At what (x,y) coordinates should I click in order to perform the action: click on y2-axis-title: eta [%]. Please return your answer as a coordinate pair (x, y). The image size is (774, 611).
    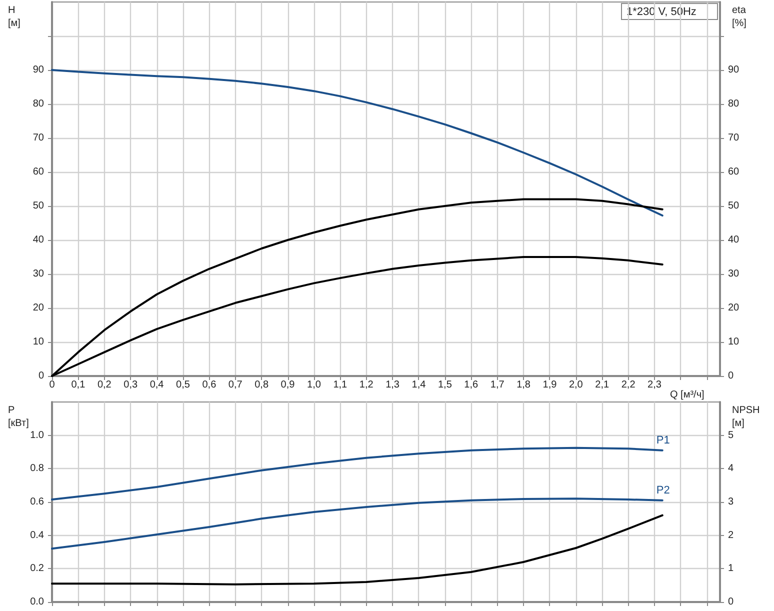
    Looking at the image, I should click on (739, 17).